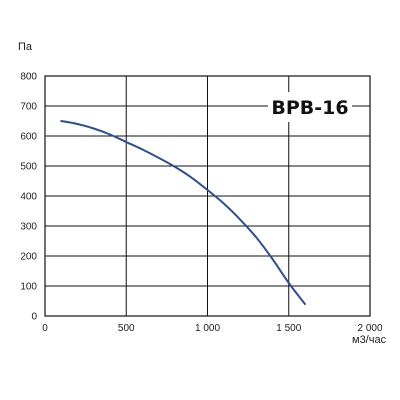 The width and height of the screenshot is (400, 400). What do you see at coordinates (126, 328) in the screenshot?
I see `x-tick-label: 500` at bounding box center [126, 328].